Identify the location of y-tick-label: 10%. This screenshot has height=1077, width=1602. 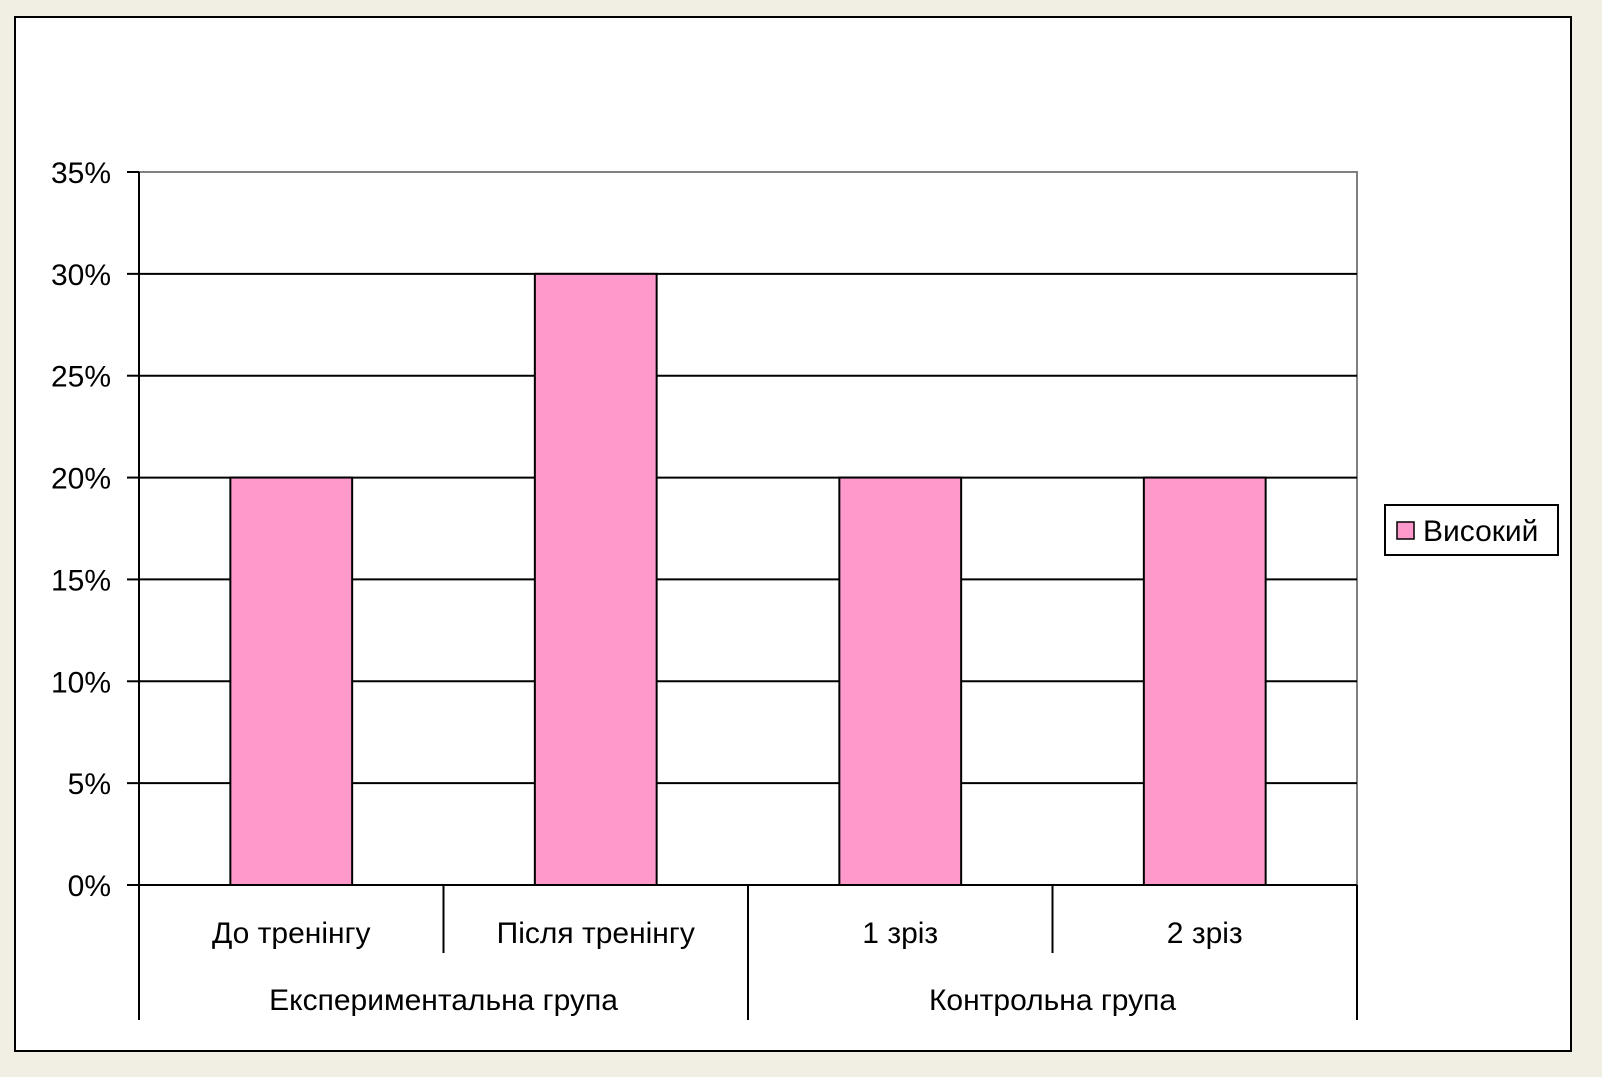
(81, 682).